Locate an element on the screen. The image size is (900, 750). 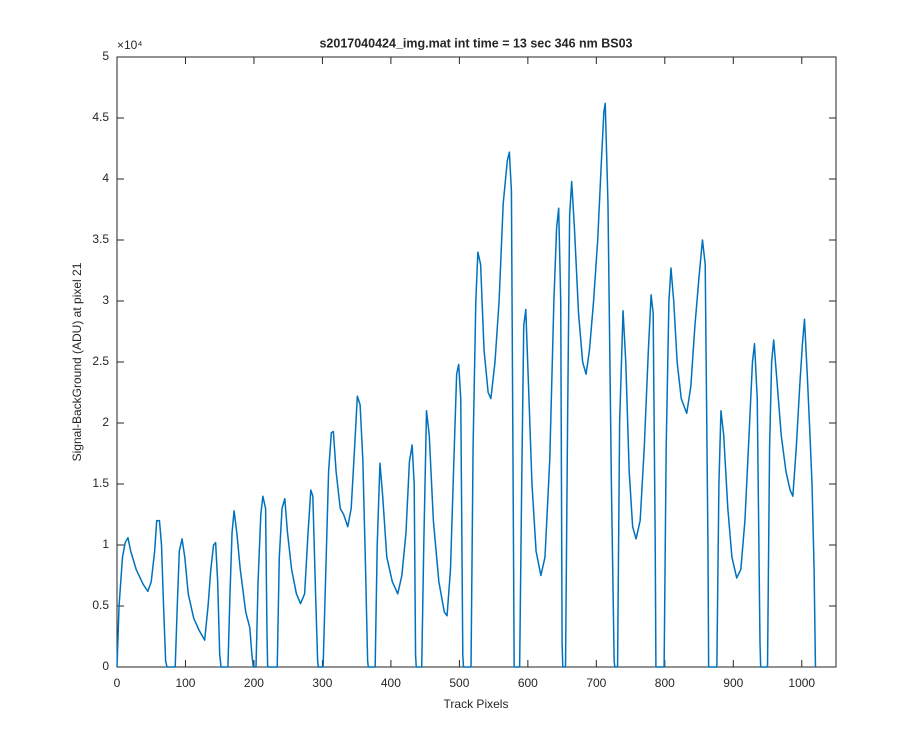
y-exponent: ×10⁴ is located at coordinates (130, 45).